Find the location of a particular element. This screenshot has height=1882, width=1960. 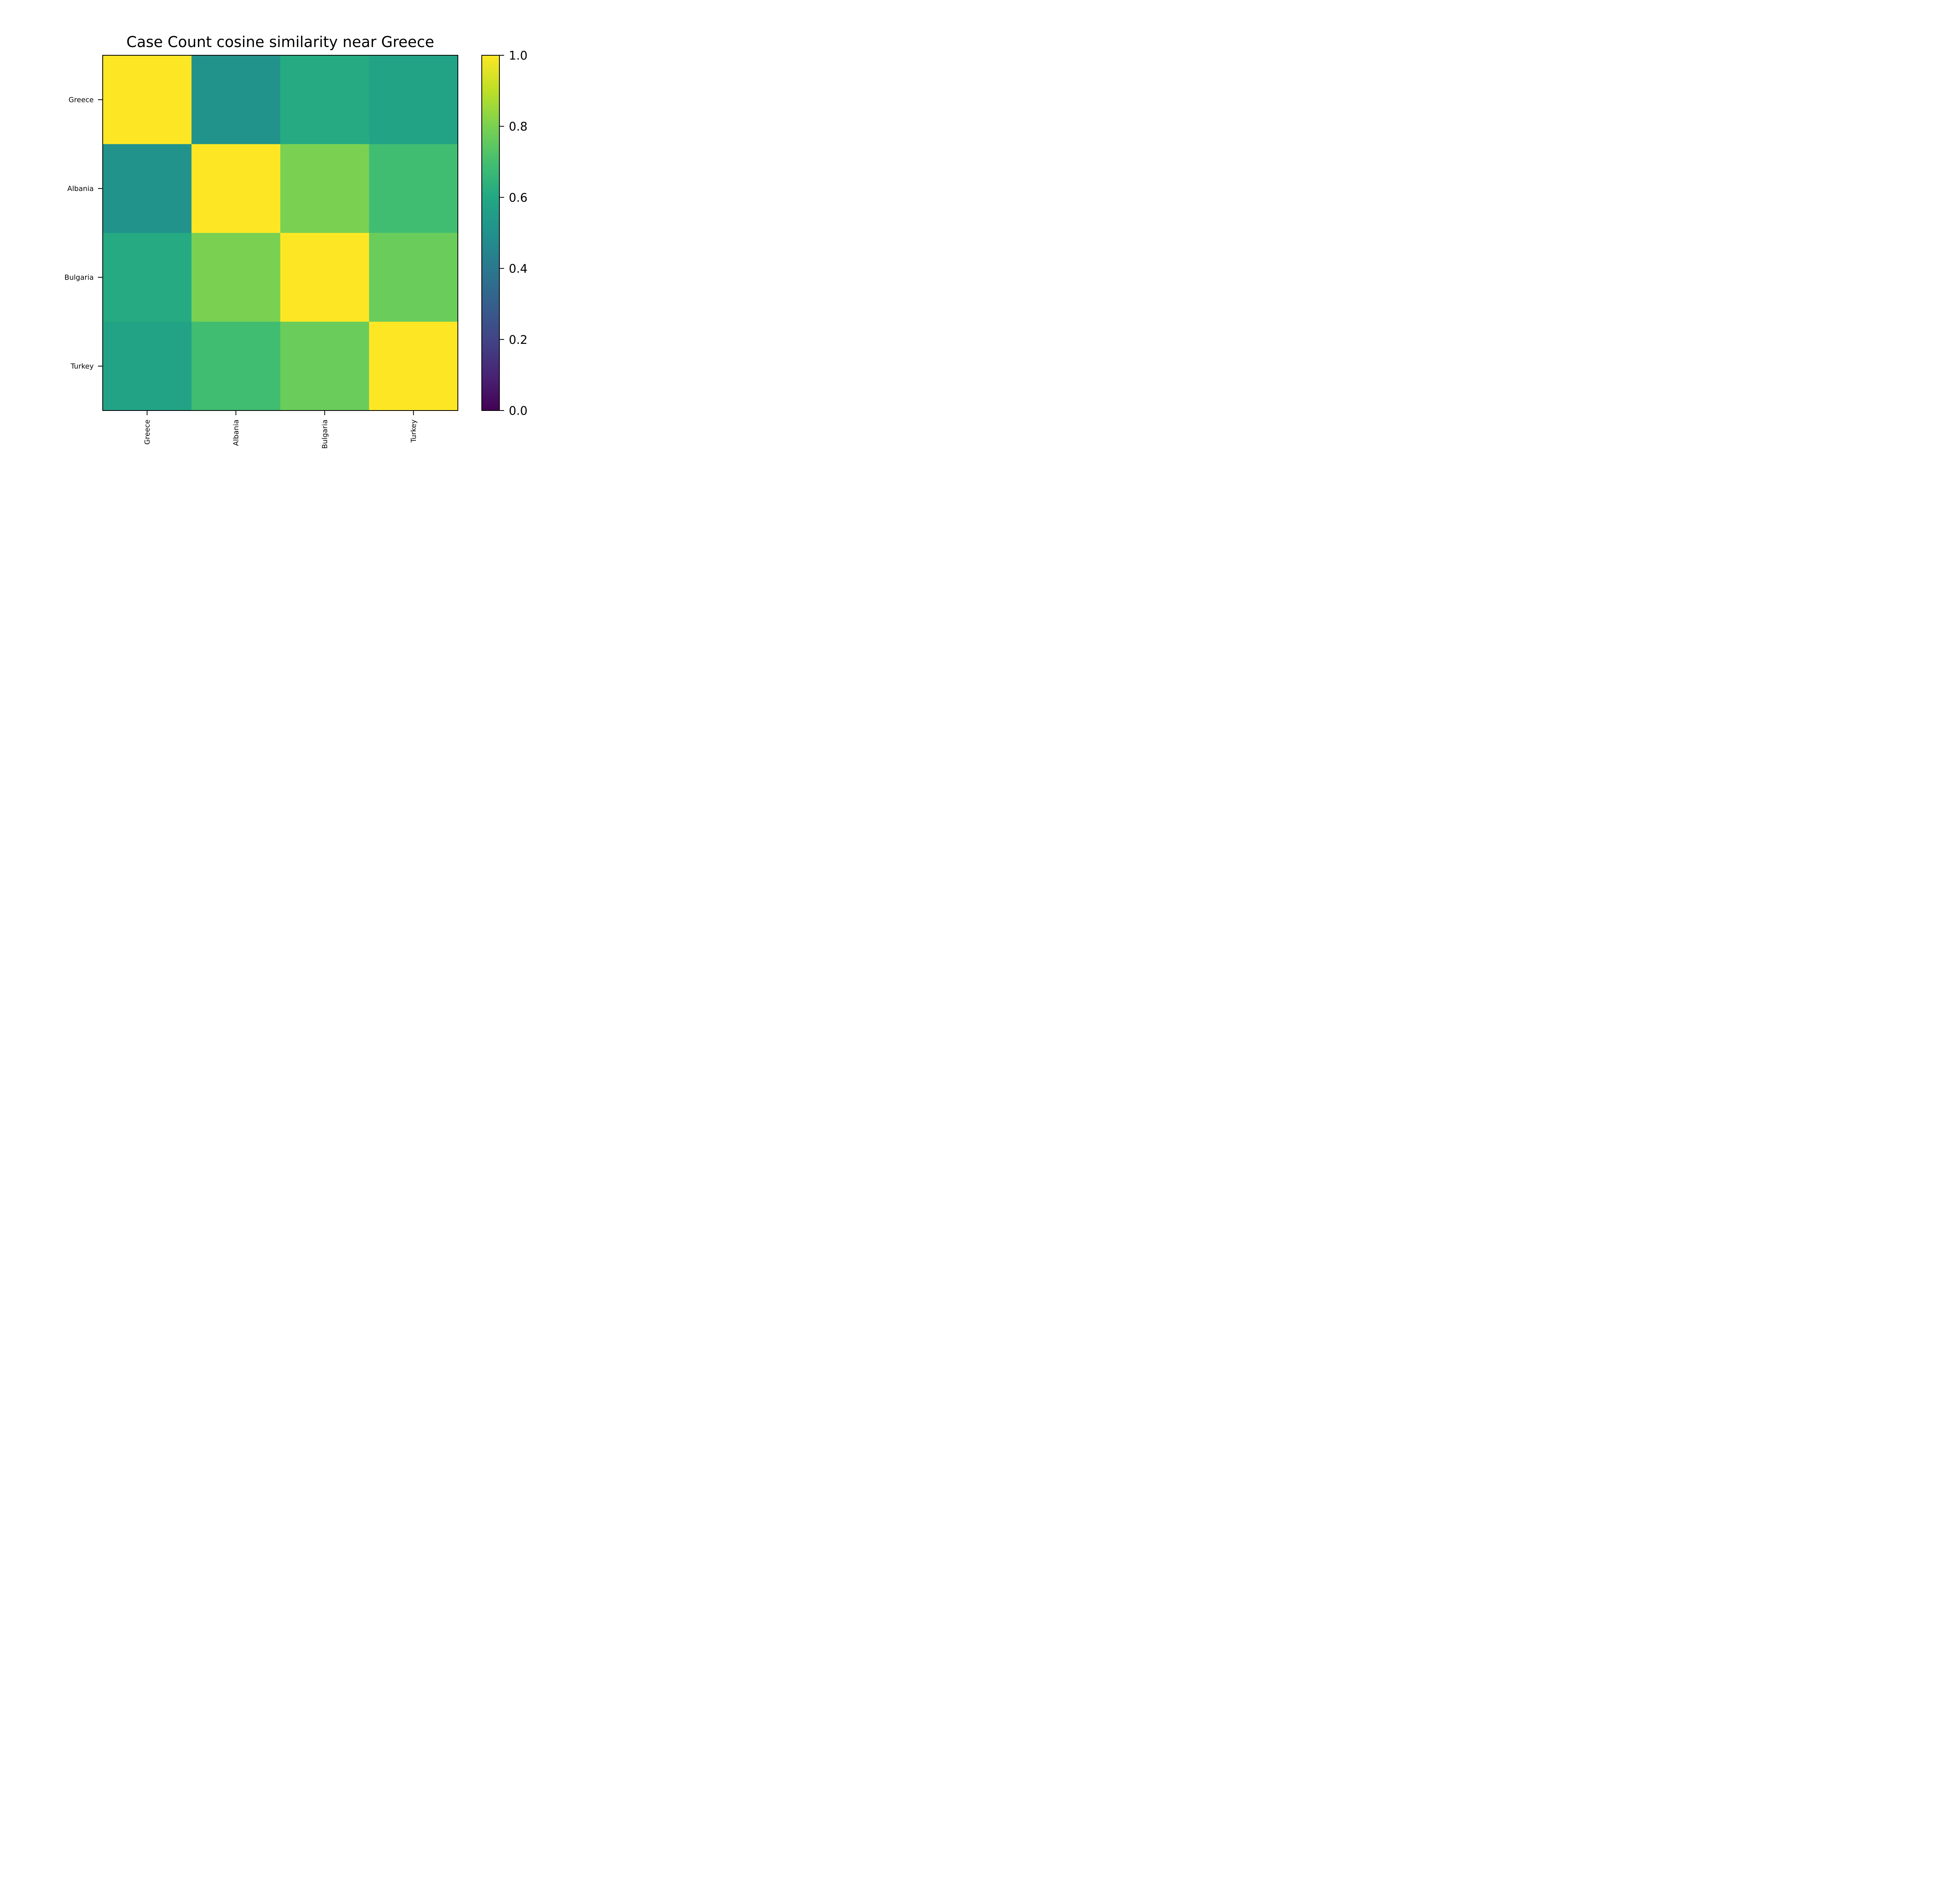

chart-title: Case Count cosine similarity near Greece is located at coordinates (280, 42).